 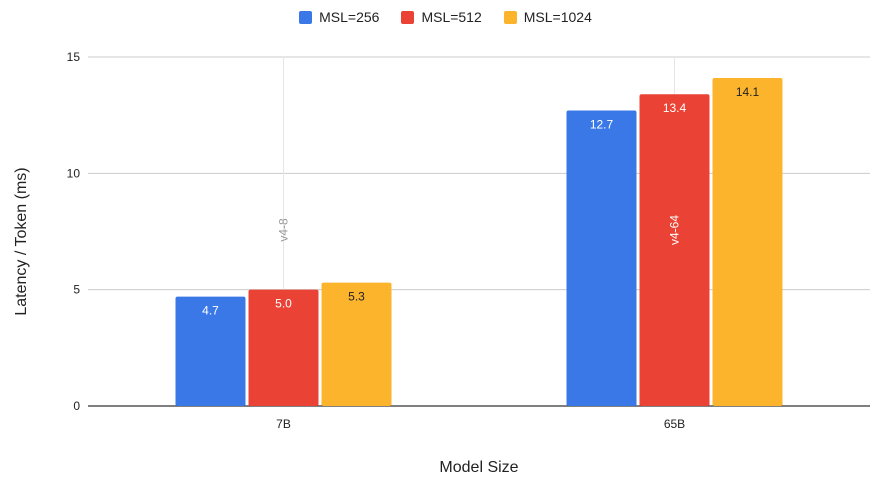 What do you see at coordinates (21, 241) in the screenshot?
I see `y-axis-title: Latency / Token (ms)` at bounding box center [21, 241].